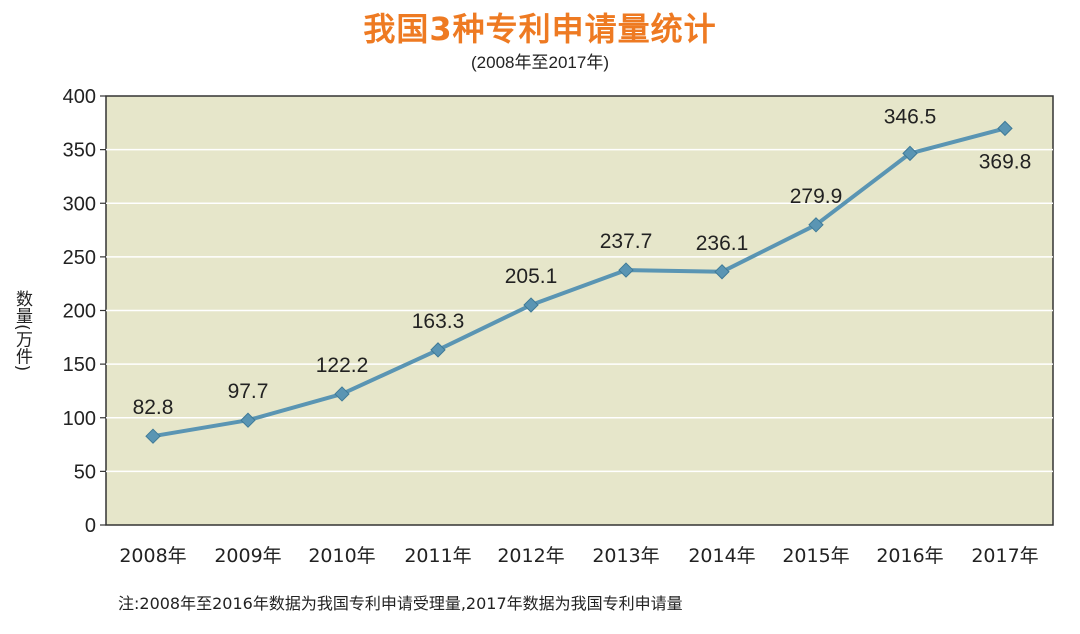 This screenshot has height=634, width=1080. I want to click on x-tick-label: 2013年, so click(625, 556).